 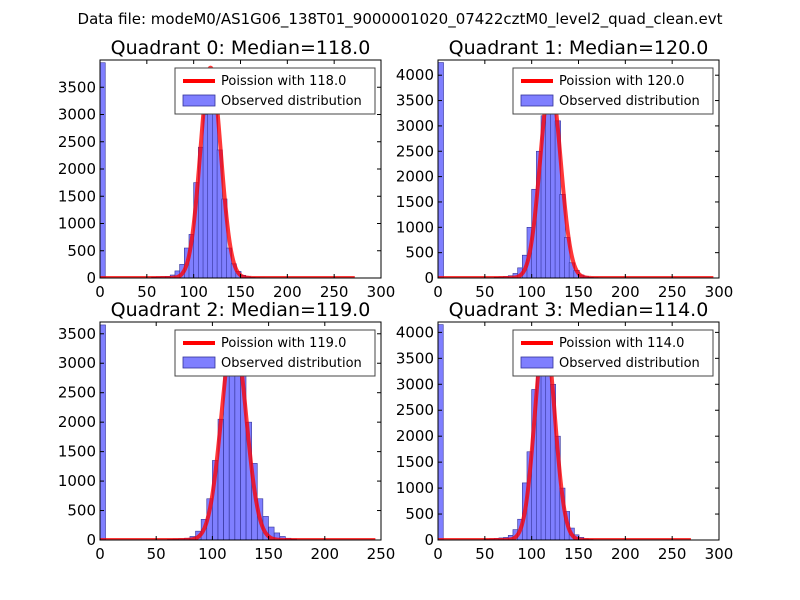 I want to click on axes-frame, so click(x=240, y=431).